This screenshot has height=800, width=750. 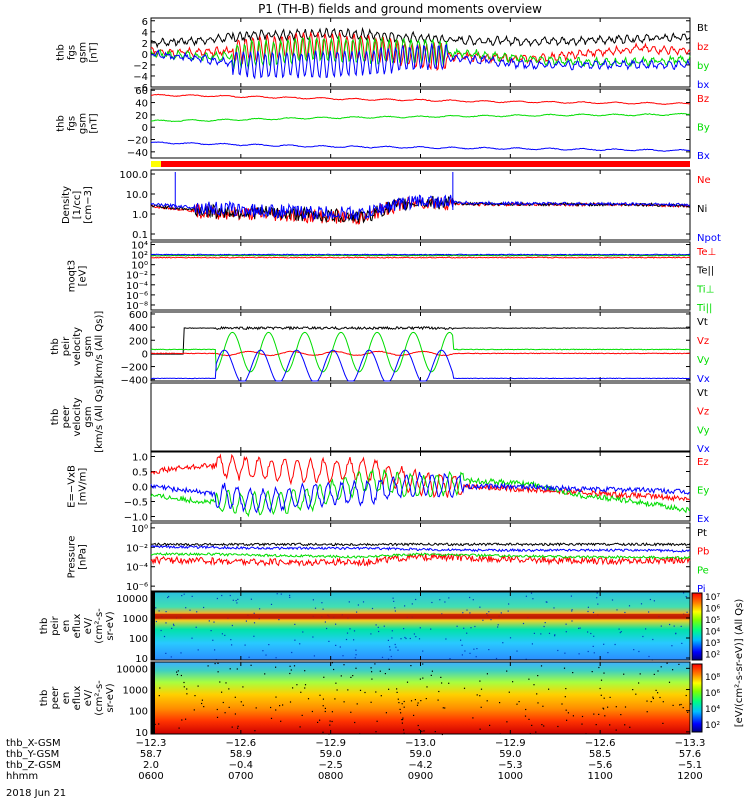 What do you see at coordinates (136, 518) in the screenshot?
I see `ytick-label: −1.0` at bounding box center [136, 518].